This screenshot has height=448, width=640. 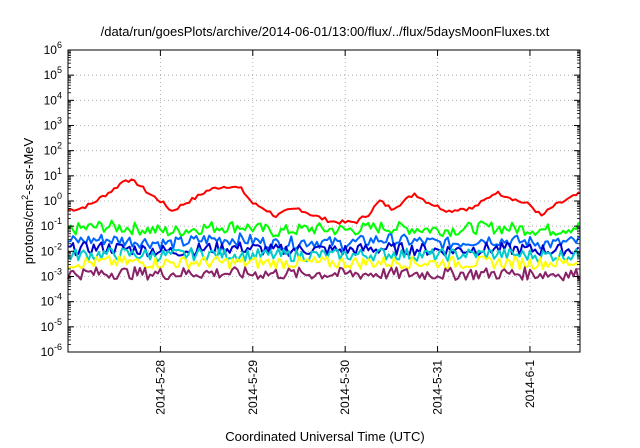 I want to click on y-tick-exponent: -6, so click(x=58, y=347).